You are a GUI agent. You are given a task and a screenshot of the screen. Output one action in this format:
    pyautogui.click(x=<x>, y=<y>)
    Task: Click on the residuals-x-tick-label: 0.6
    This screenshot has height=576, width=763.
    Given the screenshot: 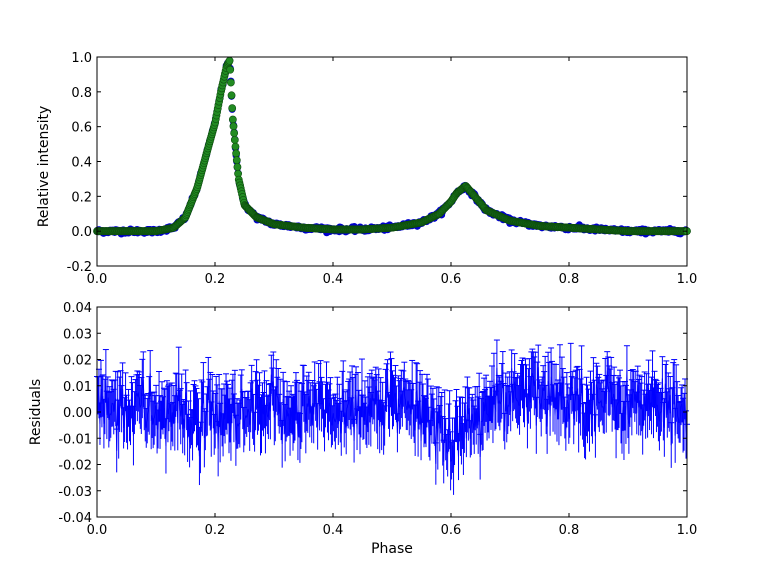 What is the action you would take?
    pyautogui.click(x=451, y=530)
    